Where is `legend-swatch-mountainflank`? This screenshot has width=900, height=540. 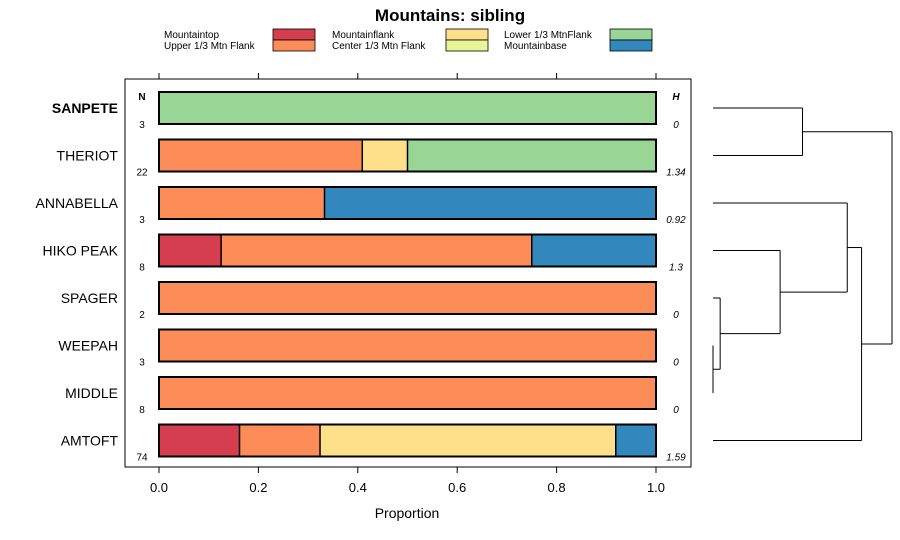
legend-swatch-mountainflank is located at coordinates (467, 34).